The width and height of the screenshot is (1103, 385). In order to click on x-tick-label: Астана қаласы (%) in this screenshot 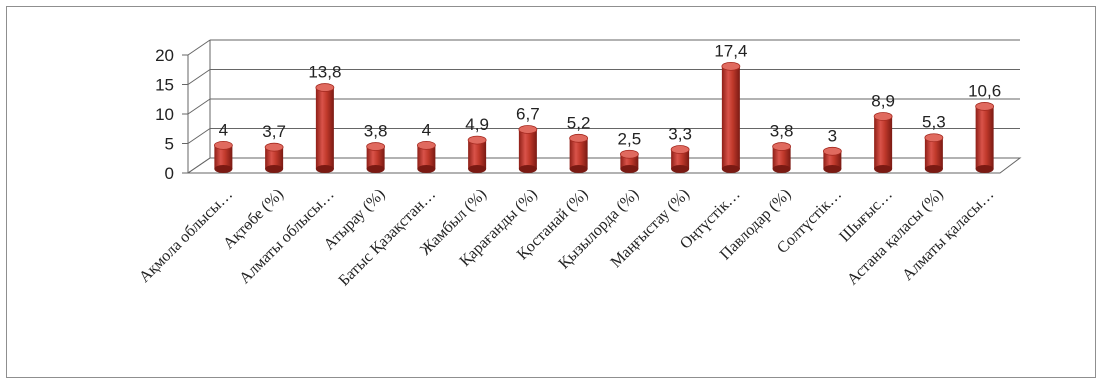, I will do `click(895, 237)`.